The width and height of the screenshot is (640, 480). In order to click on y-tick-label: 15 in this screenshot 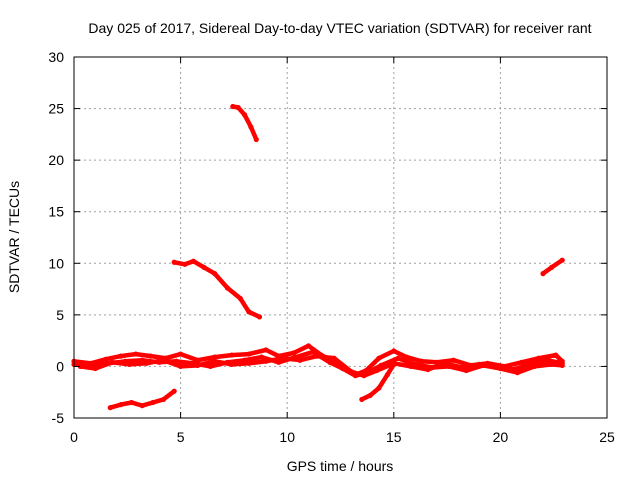, I will do `click(56, 212)`.